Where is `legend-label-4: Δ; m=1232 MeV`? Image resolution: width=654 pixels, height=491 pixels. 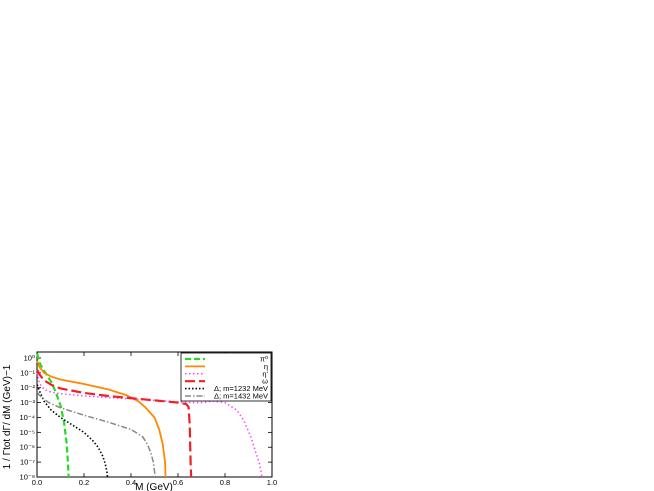 legend-label-4: Δ; m=1232 MeV is located at coordinates (241, 388).